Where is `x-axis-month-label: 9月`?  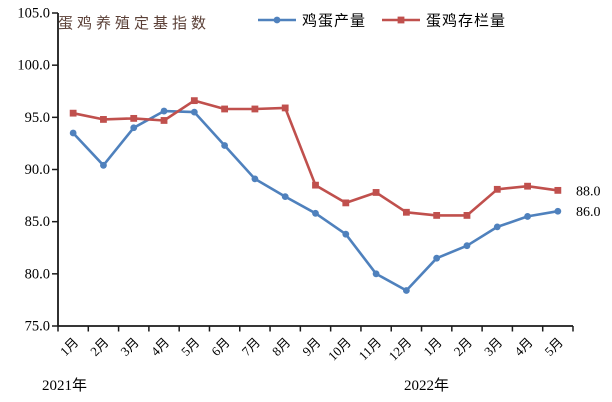
x-axis-month-label: 9月 is located at coordinates (311, 347).